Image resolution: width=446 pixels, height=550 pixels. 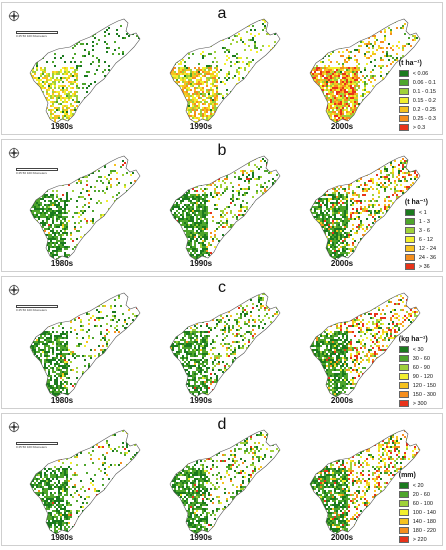 What do you see at coordinates (424, 100) in the screenshot?
I see `legend-label: 0.15 - 0.2` at bounding box center [424, 100].